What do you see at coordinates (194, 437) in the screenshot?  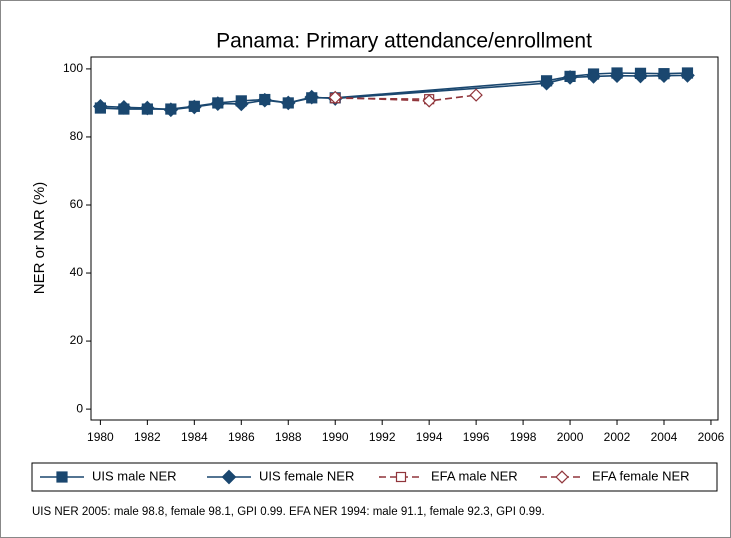 I see `x-tick-label: 1984` at bounding box center [194, 437].